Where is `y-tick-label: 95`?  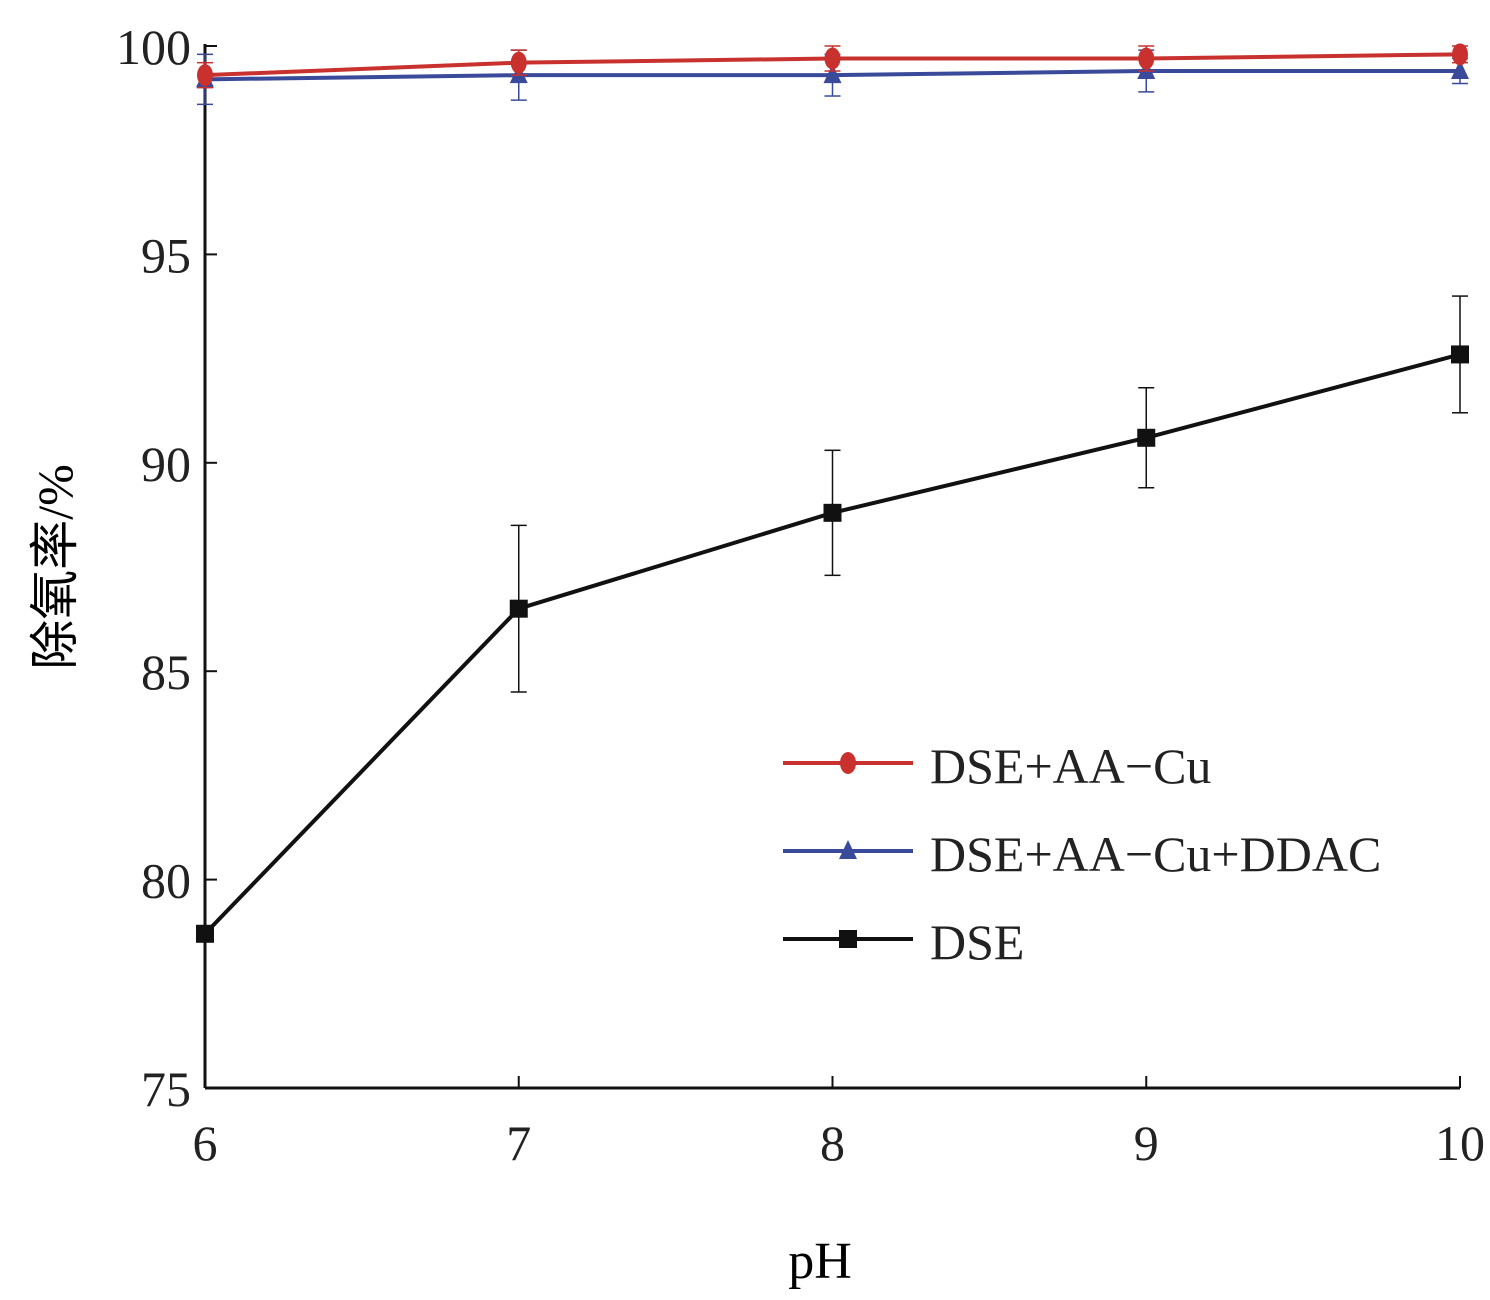 y-tick-label: 95 is located at coordinates (166, 255).